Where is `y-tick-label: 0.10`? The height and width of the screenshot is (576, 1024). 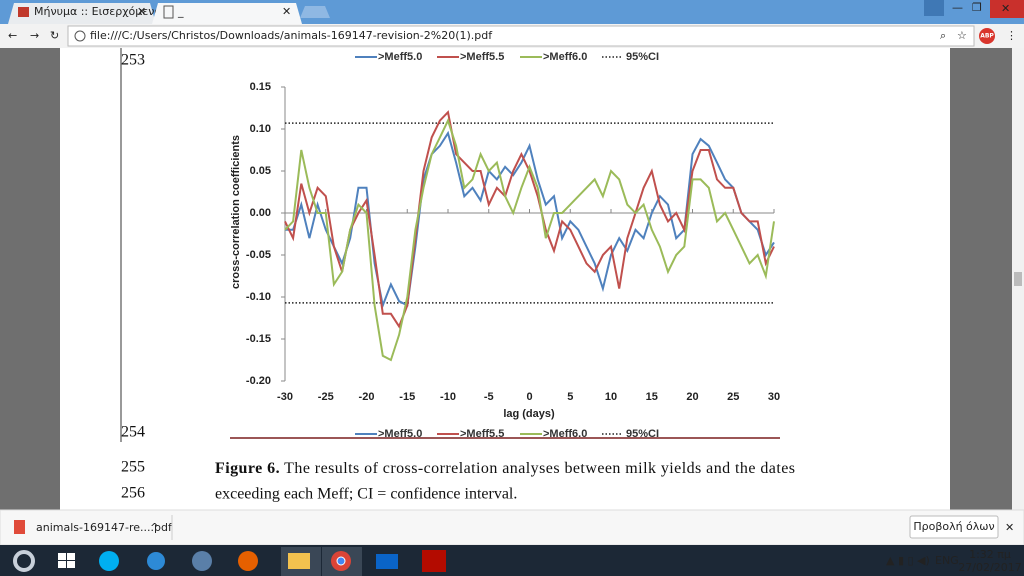 y-tick-label: 0.10 is located at coordinates (260, 129).